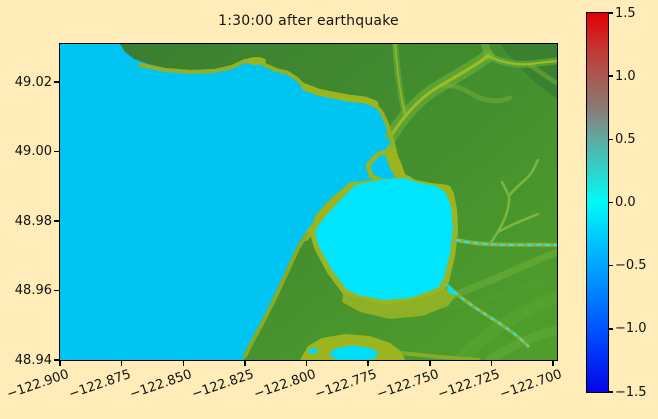 The image size is (658, 419). Describe the element at coordinates (625, 202) in the screenshot. I see `colorbar-tick-label: 0.0` at that location.